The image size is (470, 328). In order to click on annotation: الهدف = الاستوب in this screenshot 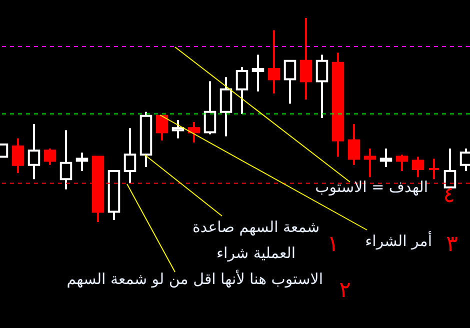, I will do `click(371, 187)`.